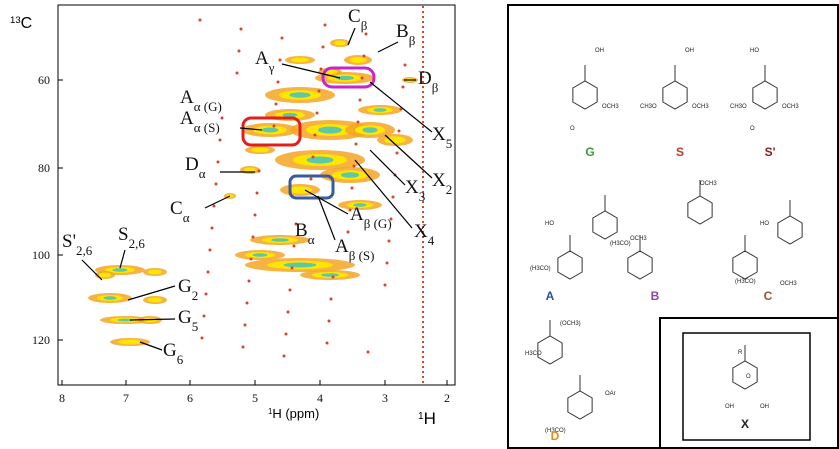  I want to click on structure-label: D, so click(555, 436).